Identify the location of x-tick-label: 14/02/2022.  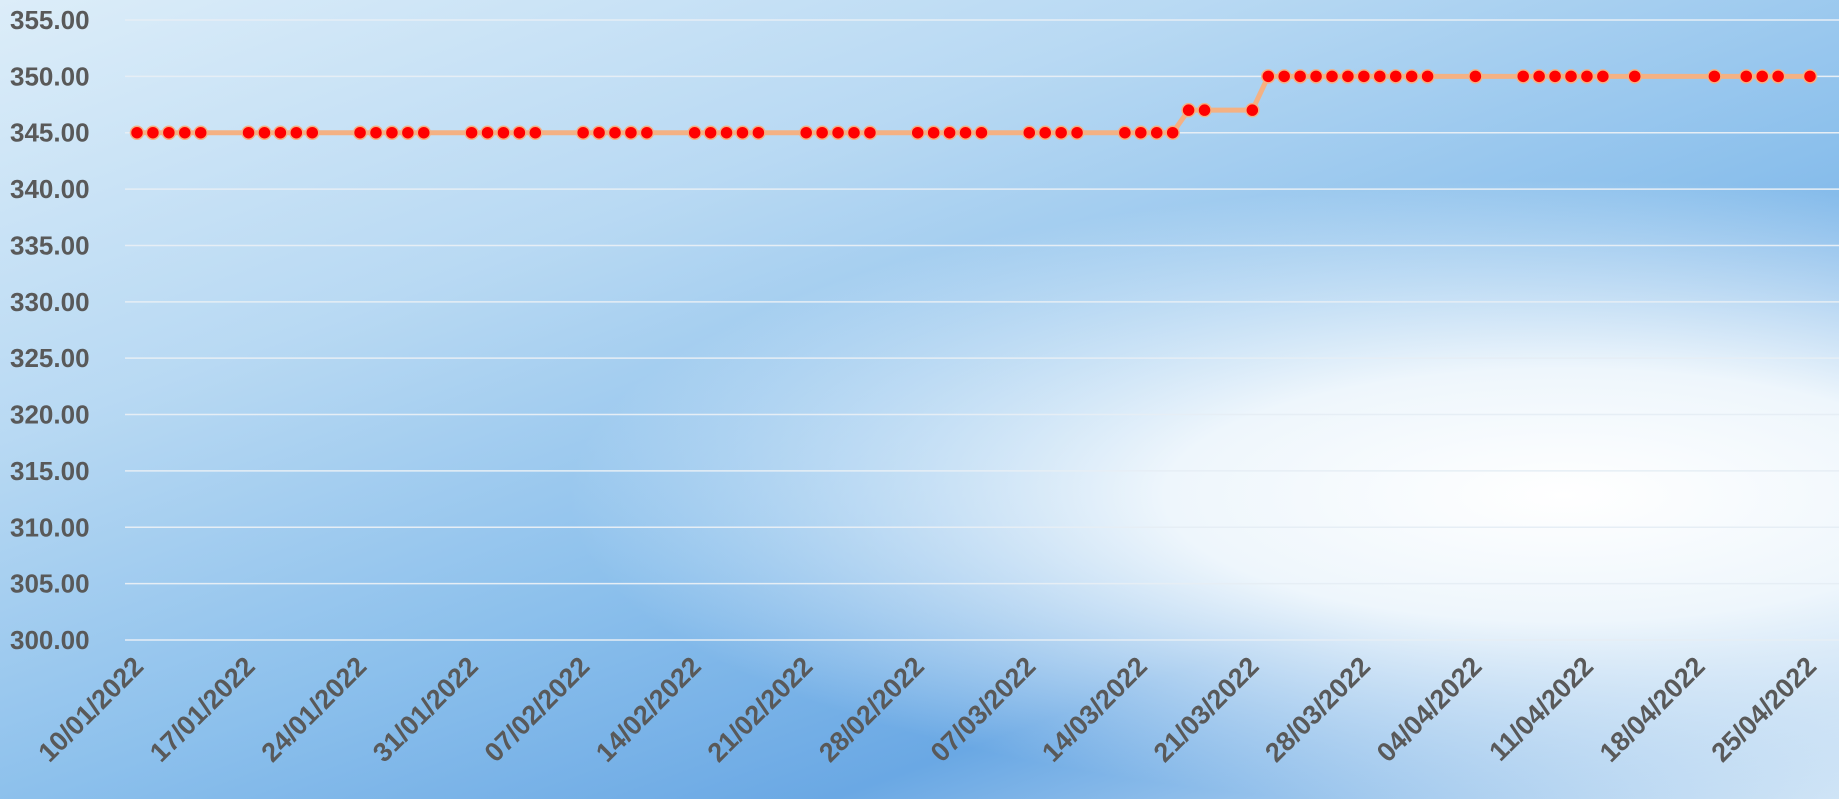
(648, 709).